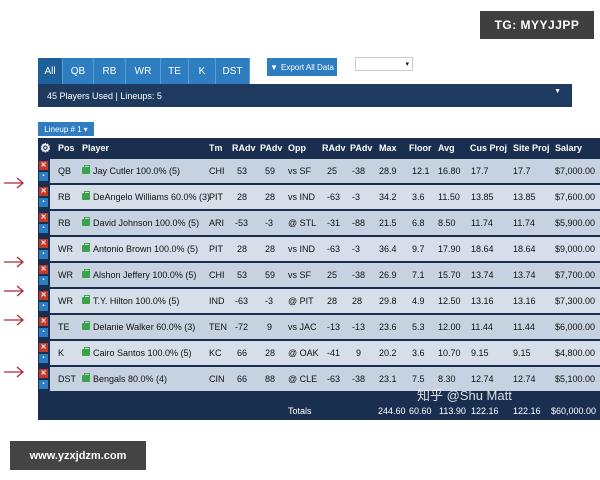 This screenshot has width=600, height=480. I want to click on col-team: Tm, so click(216, 148).